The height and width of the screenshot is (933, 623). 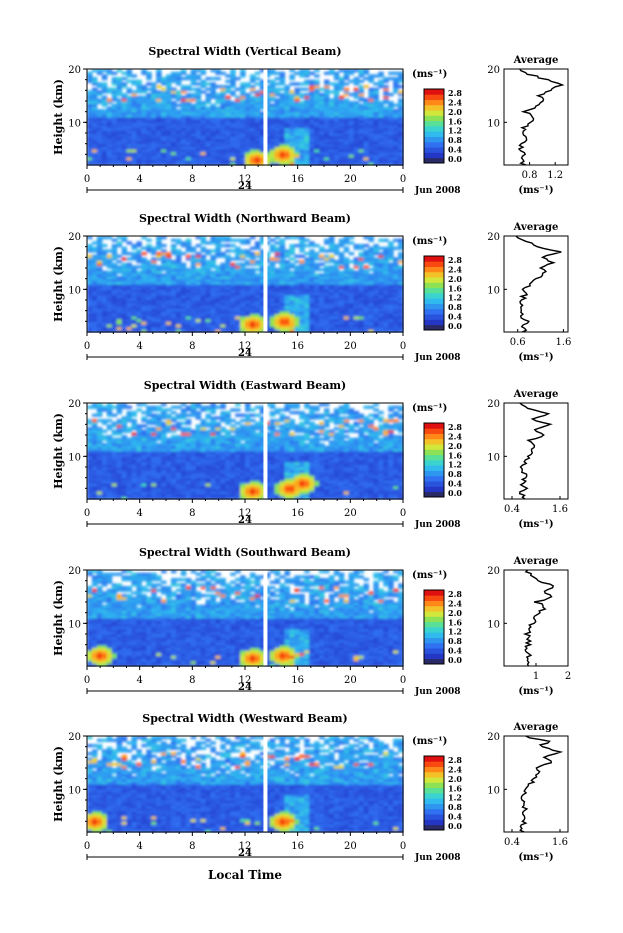 What do you see at coordinates (297, 346) in the screenshot?
I see `x-tick-label: 16` at bounding box center [297, 346].